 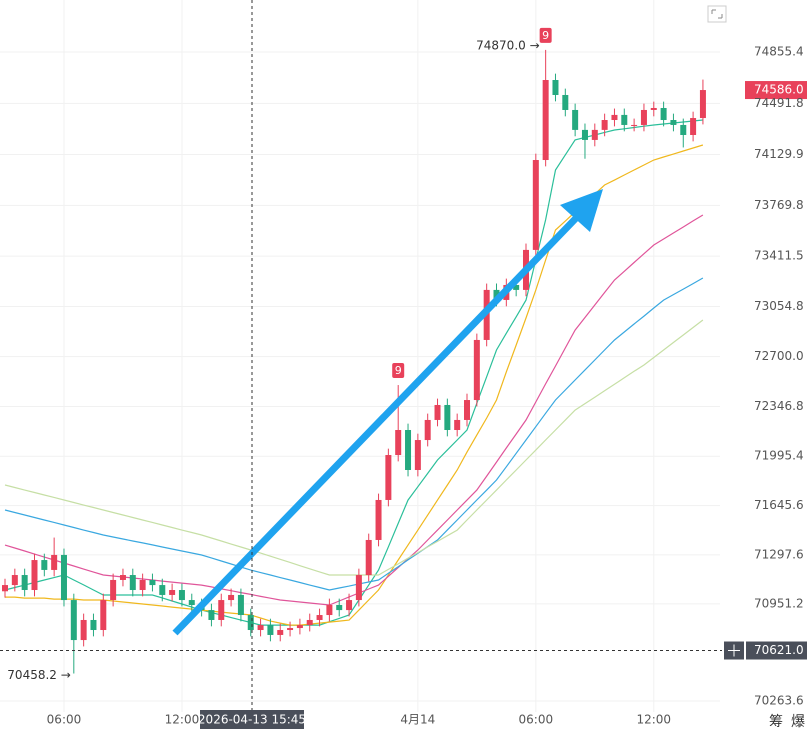 I want to click on trend-arrow-head, so click(x=581, y=210).